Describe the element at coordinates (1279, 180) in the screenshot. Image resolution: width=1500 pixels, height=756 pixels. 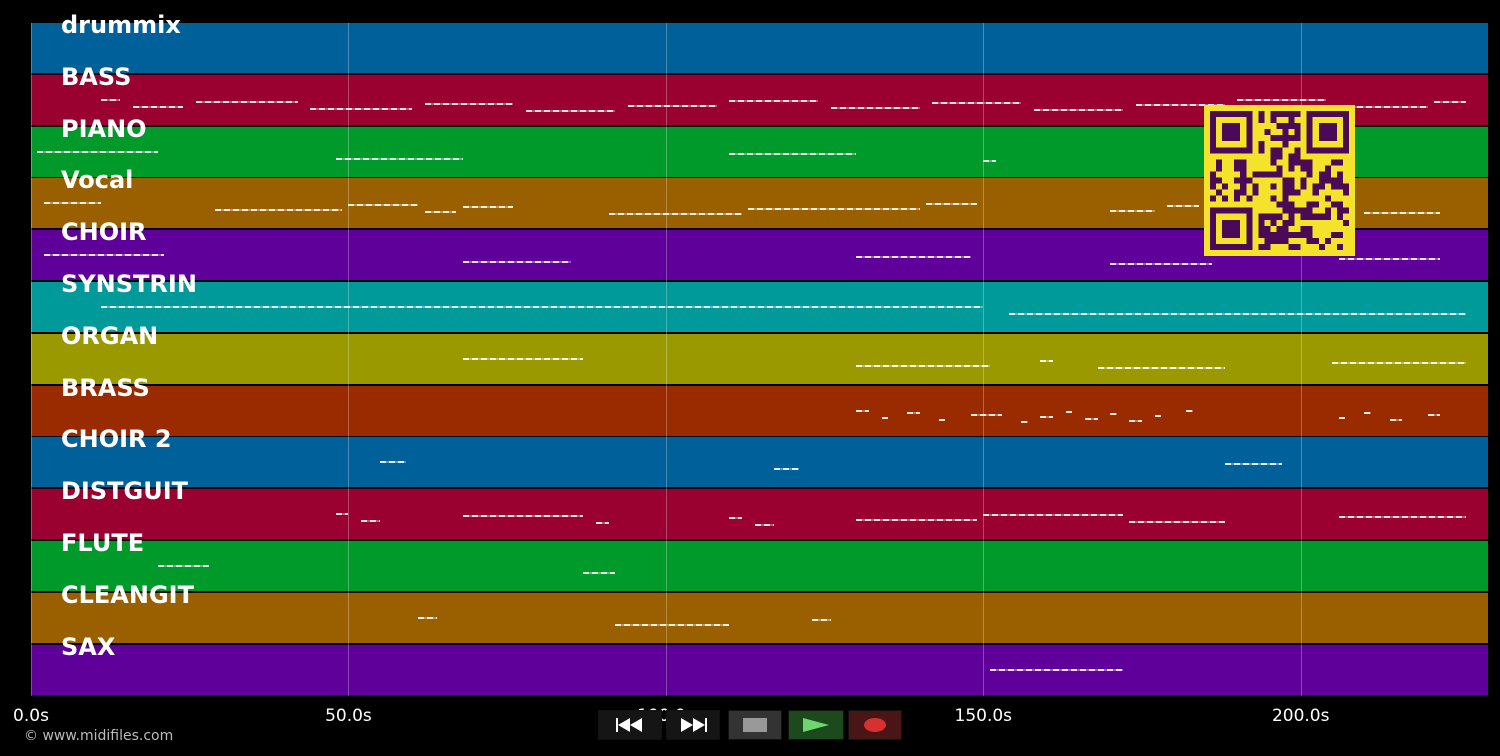
I see `qr-code-icon` at that location.